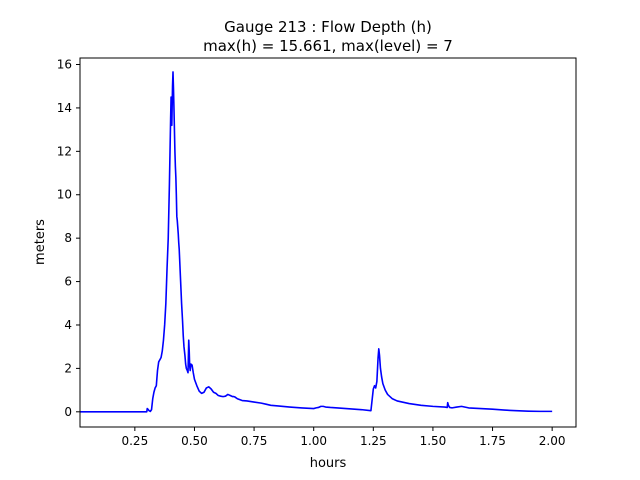 Image resolution: width=640 pixels, height=480 pixels. Describe the element at coordinates (254, 441) in the screenshot. I see `x-tick-label: 0.75` at that location.